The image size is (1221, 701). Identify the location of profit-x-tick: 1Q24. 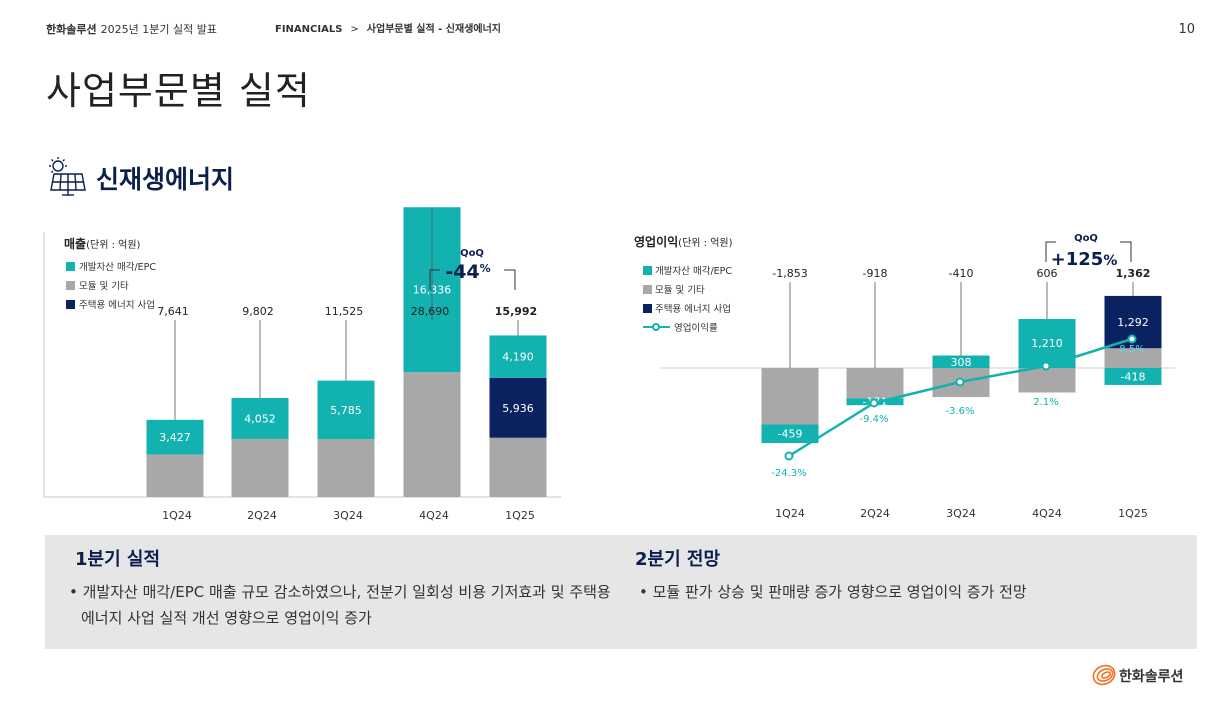
(790, 513).